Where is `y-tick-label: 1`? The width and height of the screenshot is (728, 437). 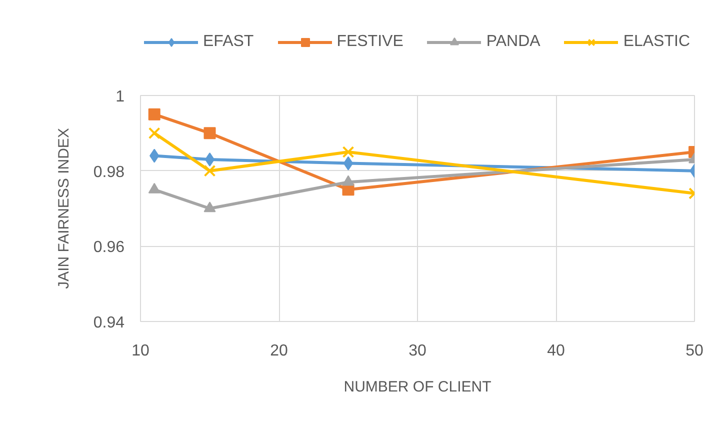 y-tick-label: 1 is located at coordinates (120, 97).